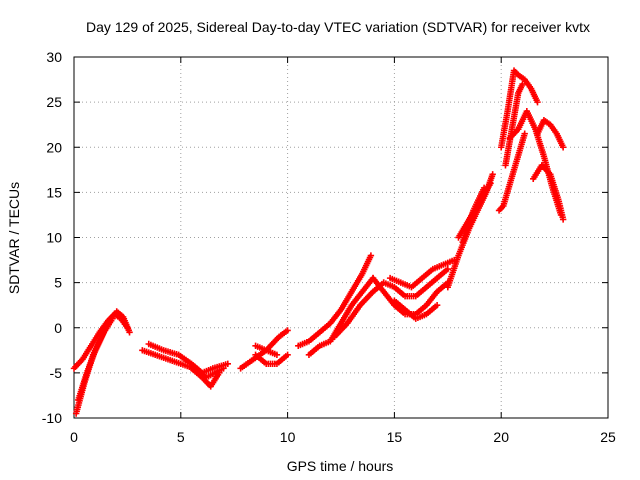 The image size is (640, 480). Describe the element at coordinates (54, 147) in the screenshot. I see `y-tick-label: 20` at that location.